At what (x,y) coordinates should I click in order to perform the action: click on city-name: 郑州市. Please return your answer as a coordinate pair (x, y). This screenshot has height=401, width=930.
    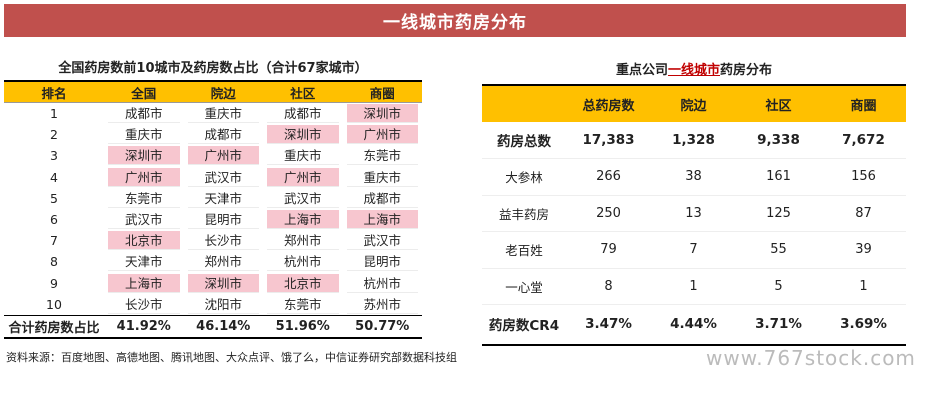
    Looking at the image, I should click on (223, 262).